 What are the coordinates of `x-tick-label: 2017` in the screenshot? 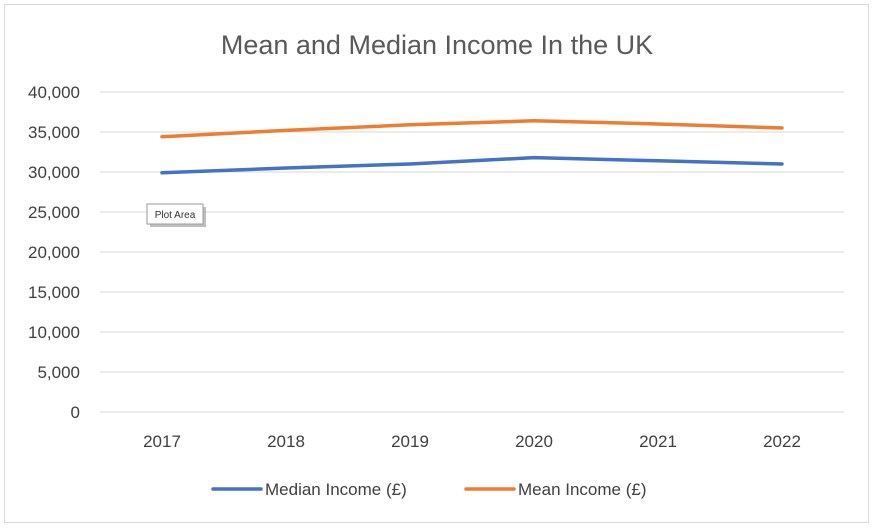 It's located at (162, 441).